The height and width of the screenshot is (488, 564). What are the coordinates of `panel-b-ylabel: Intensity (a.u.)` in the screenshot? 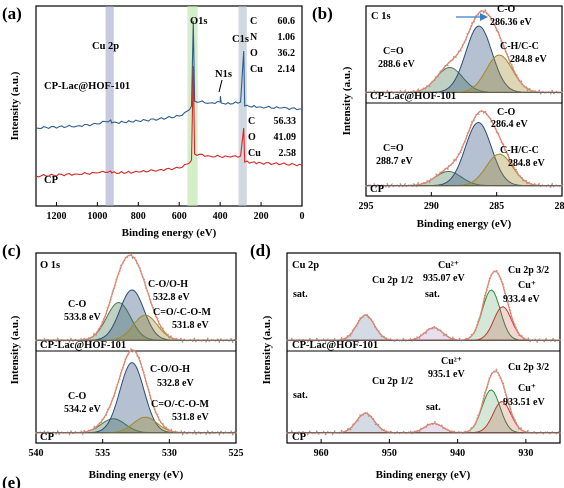 It's located at (347, 100).